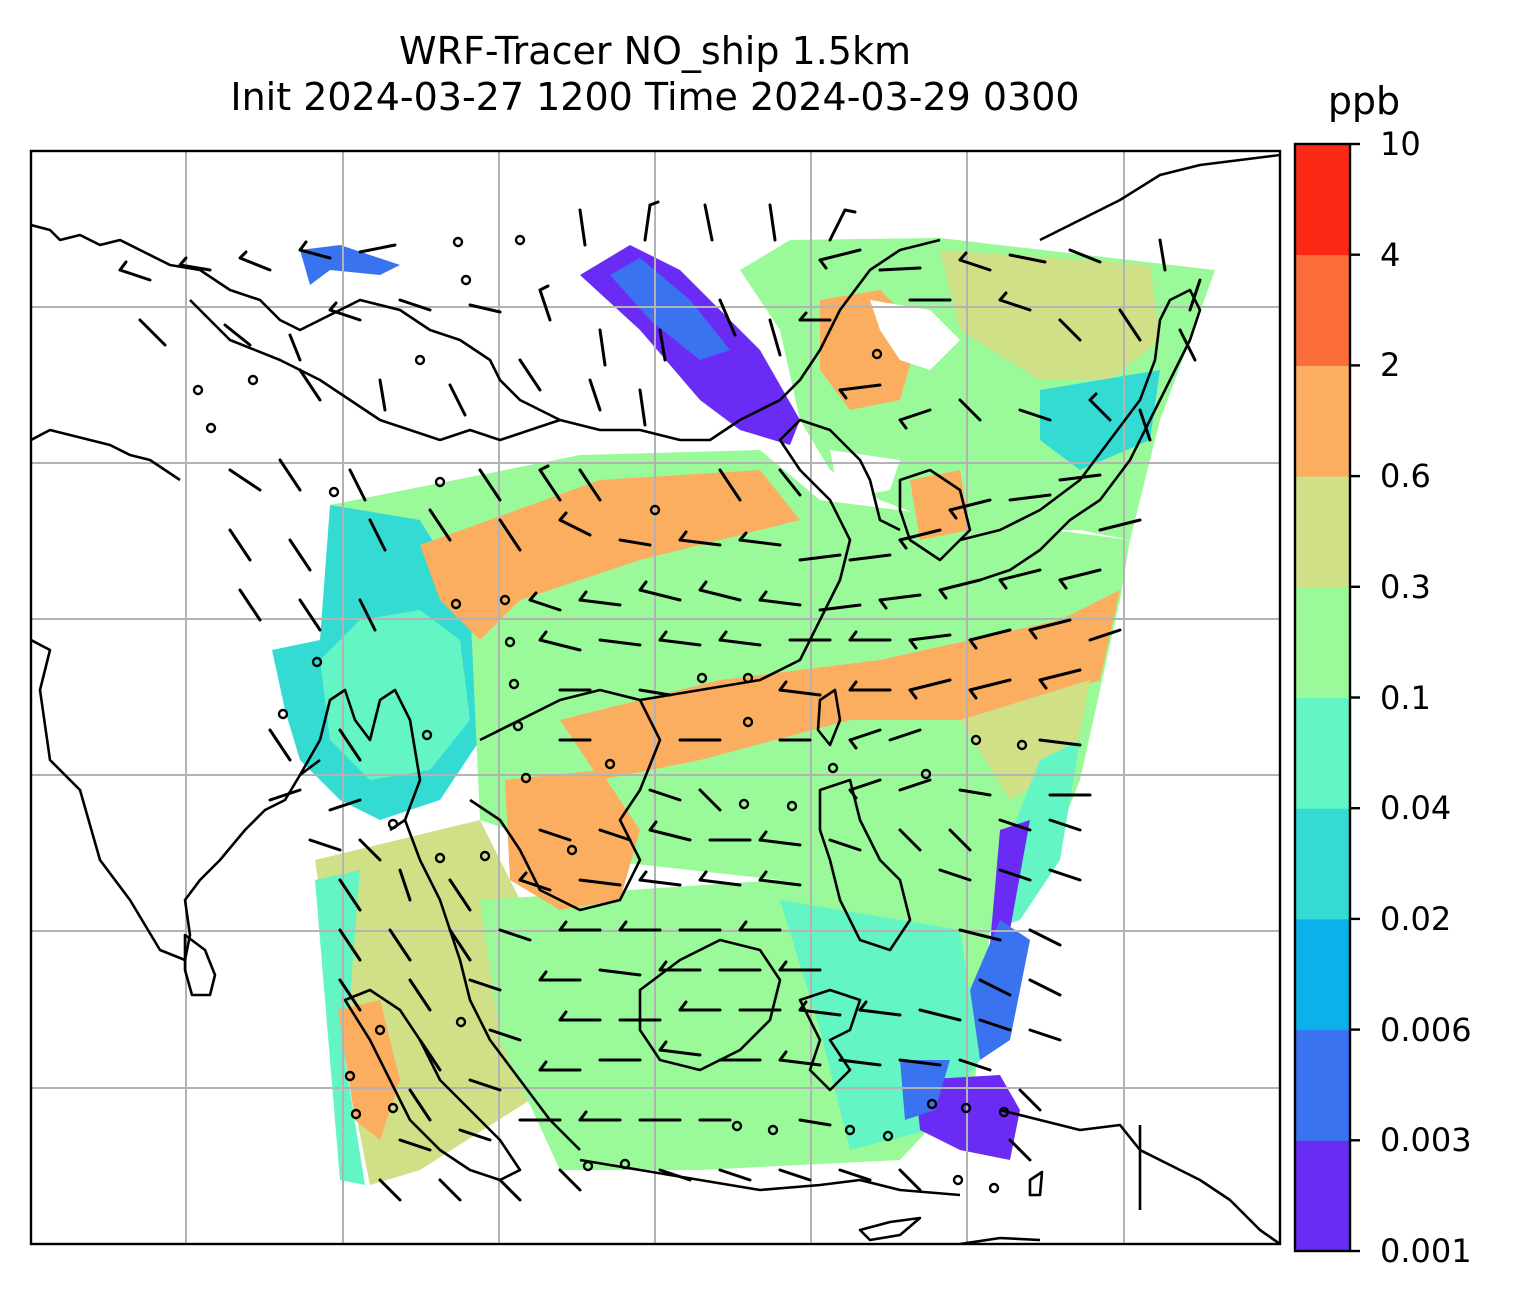 The image size is (1528, 1306). I want to click on field-sumatra-orange, so click(369, 1070).